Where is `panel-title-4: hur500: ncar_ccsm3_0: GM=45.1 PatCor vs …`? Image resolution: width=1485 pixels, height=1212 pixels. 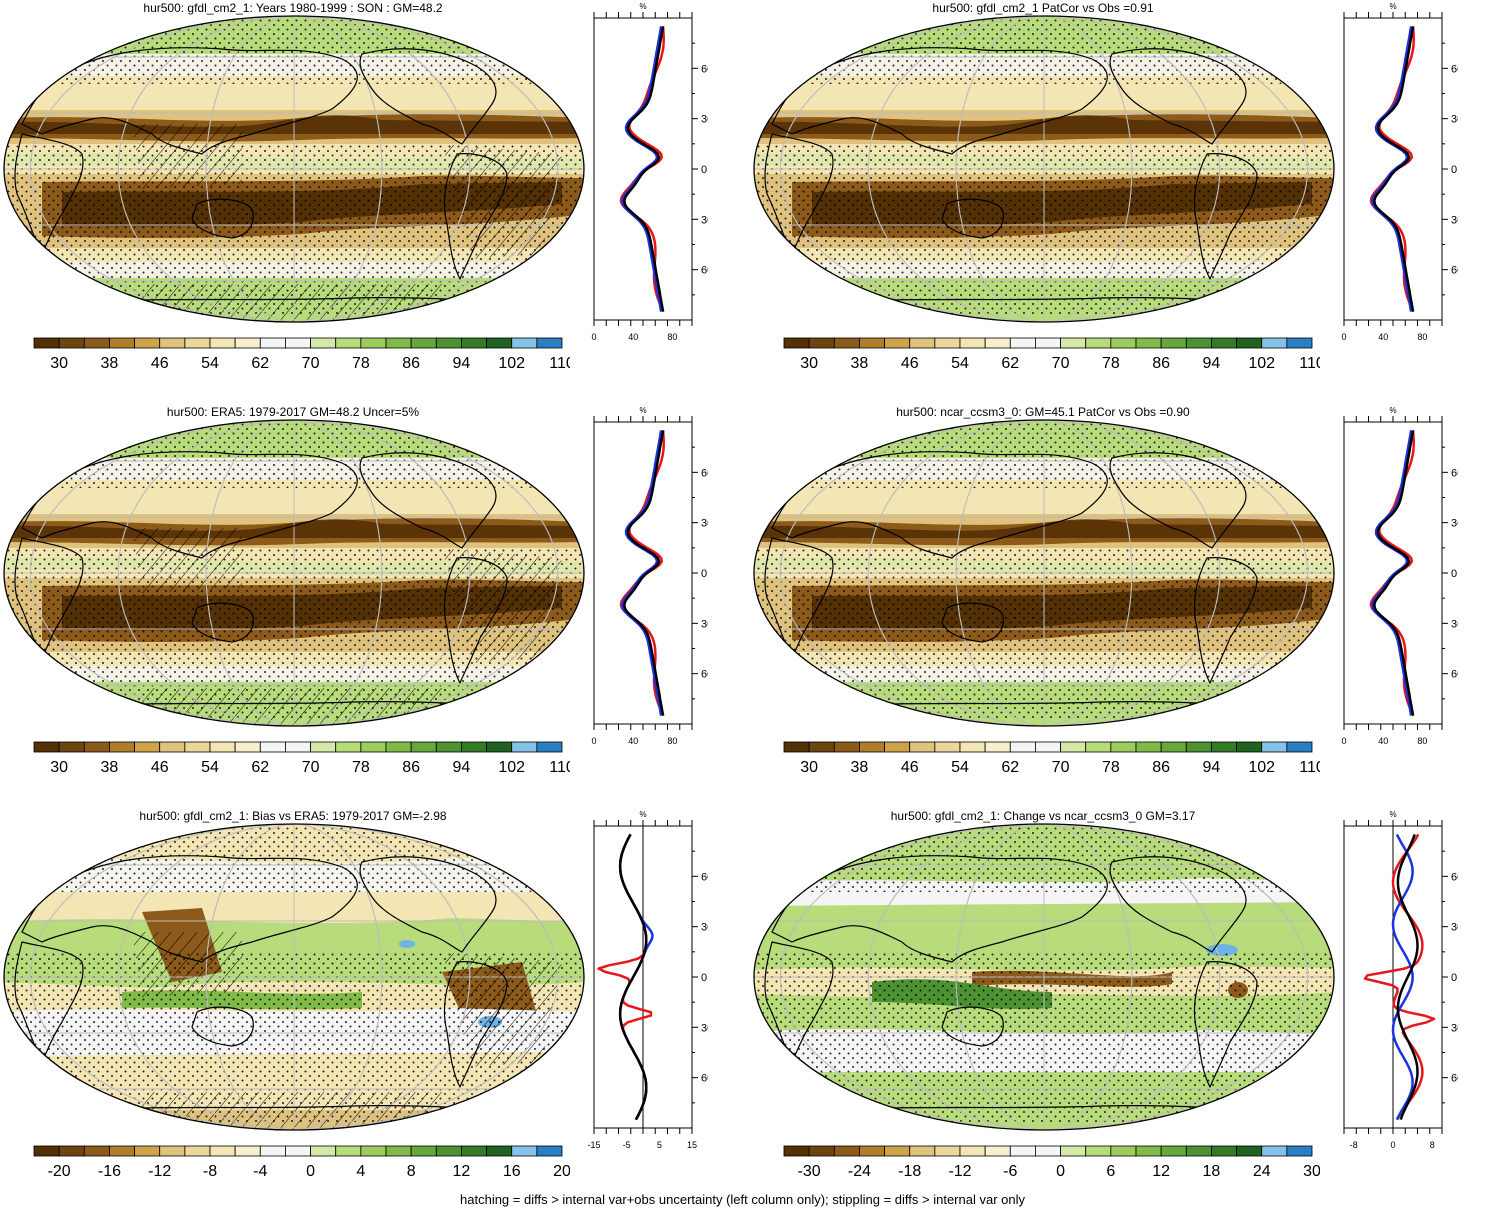 panel-title-4: hur500: ncar_ccsm3_0: GM=45.1 PatCor vs … is located at coordinates (1043, 412).